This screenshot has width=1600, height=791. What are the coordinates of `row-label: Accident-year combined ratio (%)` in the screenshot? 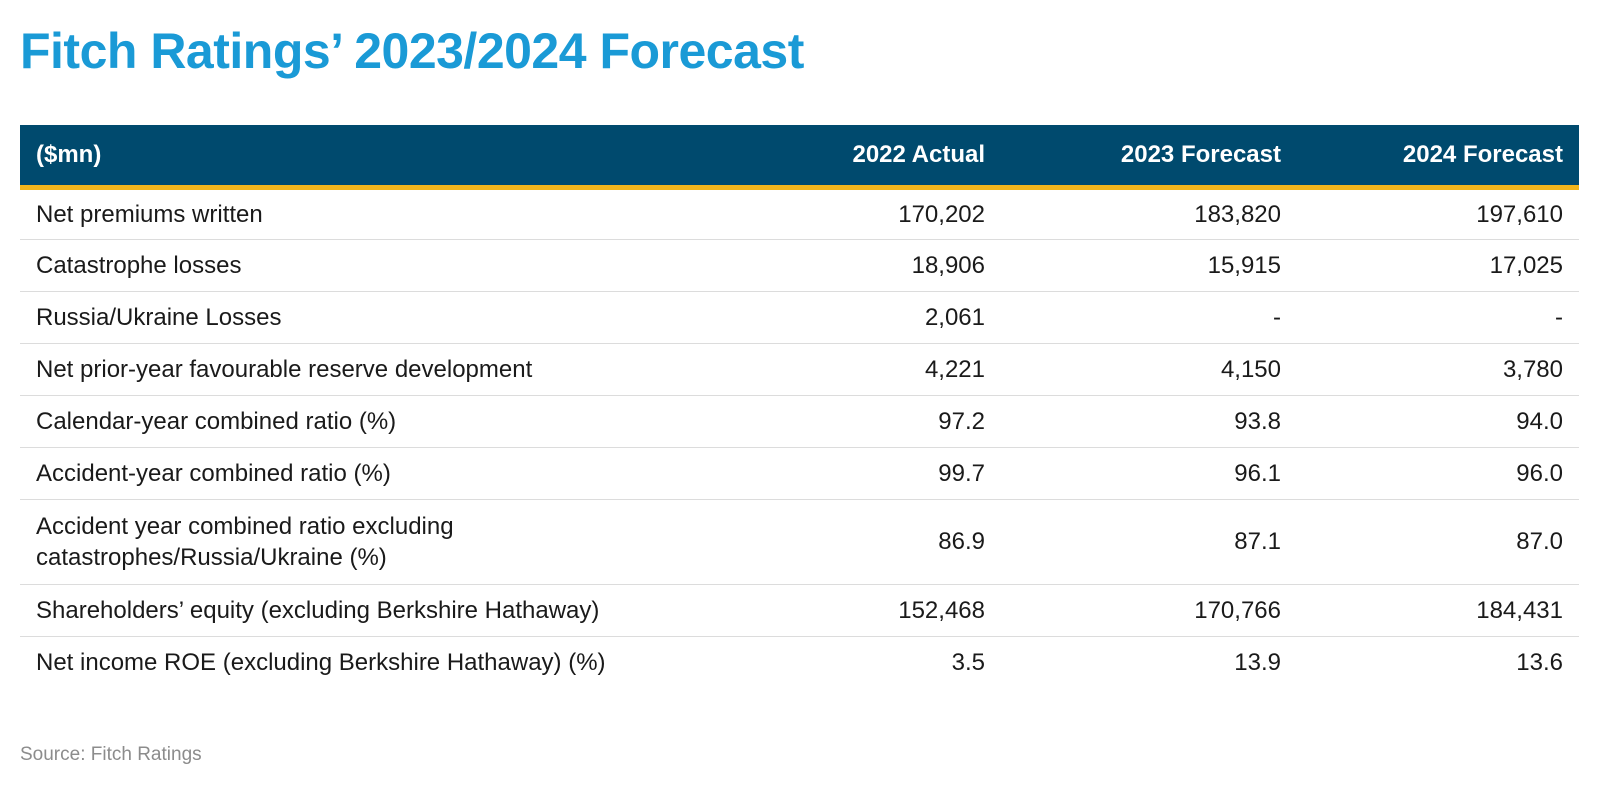 It's located at (372, 473).